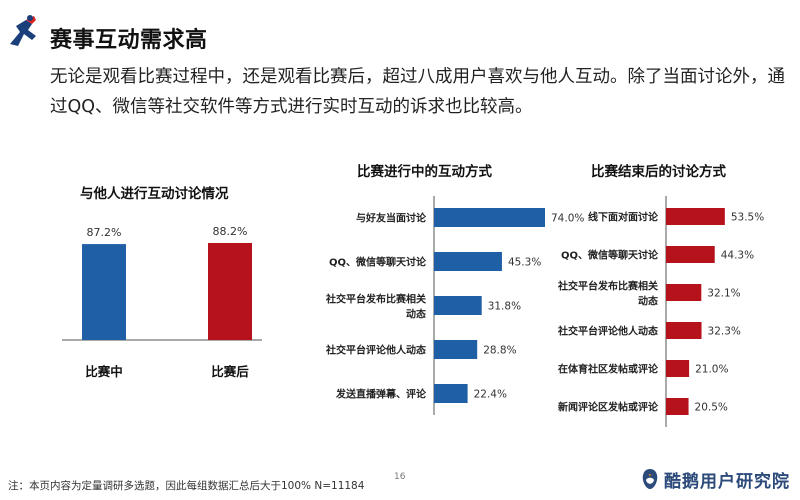  Describe the element at coordinates (375, 350) in the screenshot. I see `chart-2-category-label: 社交平台评论他人动态` at that location.